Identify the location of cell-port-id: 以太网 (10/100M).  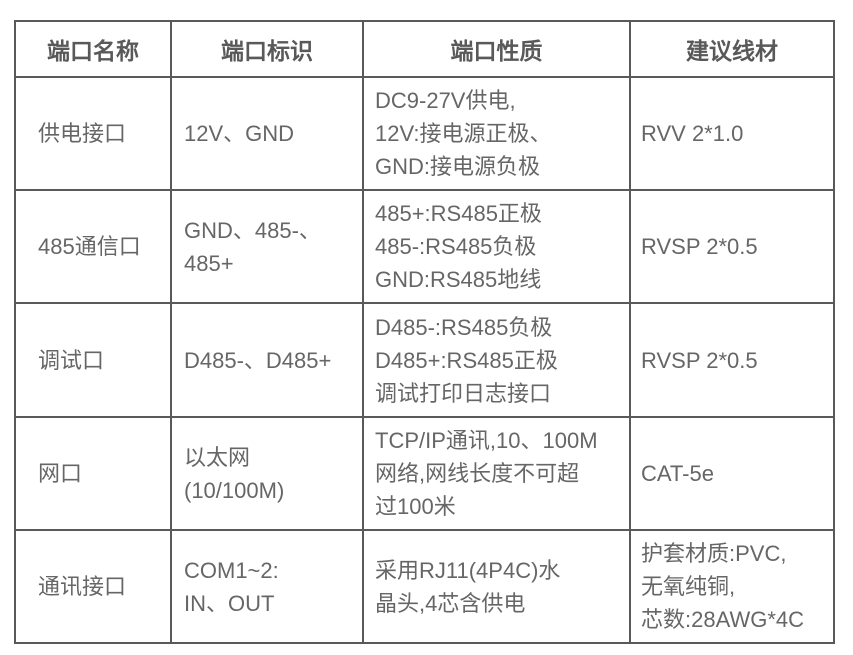
(267, 473).